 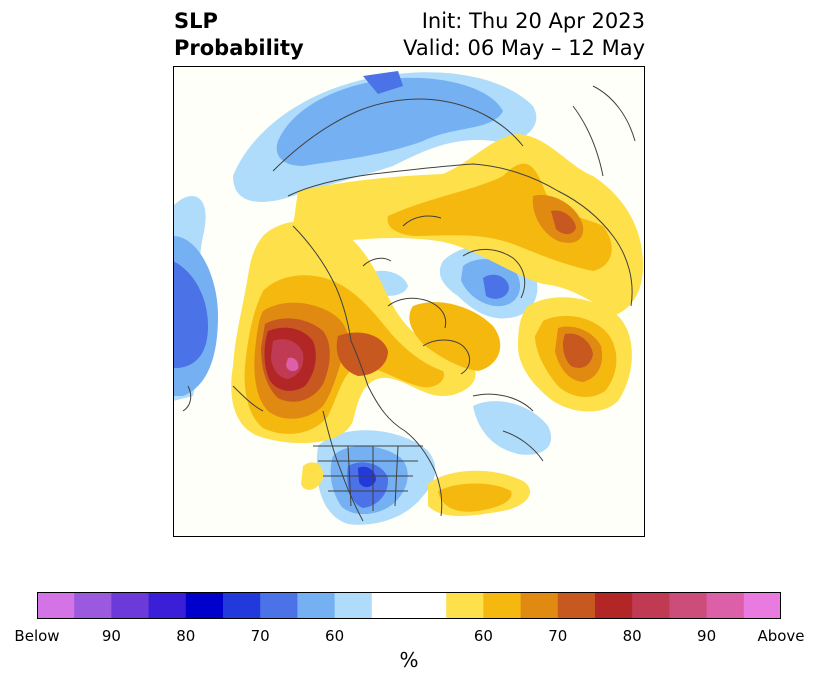 What do you see at coordinates (512, 428) in the screenshot?
I see `na-east-blue-light` at bounding box center [512, 428].